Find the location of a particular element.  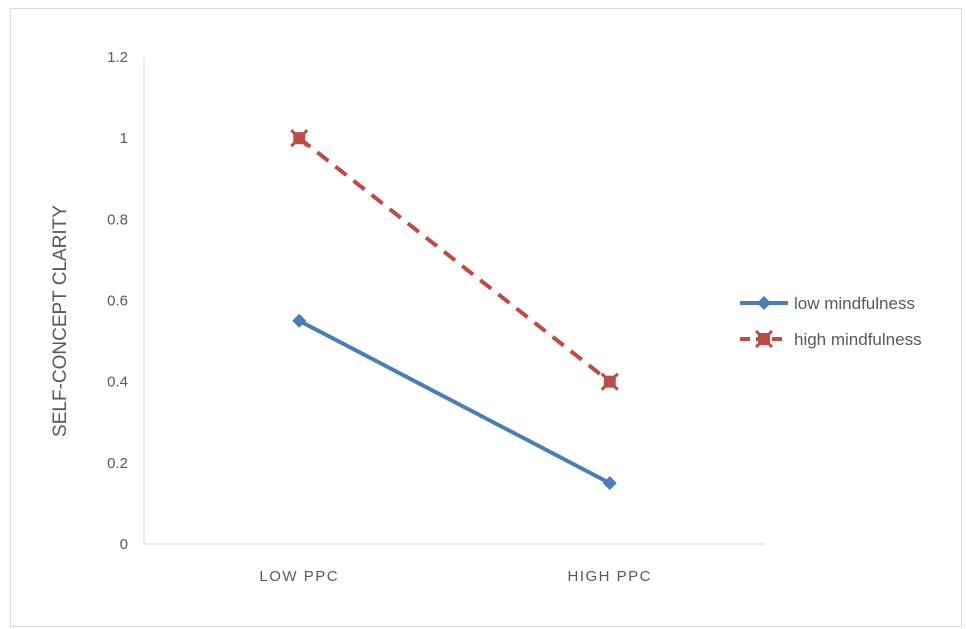

x-category-labels: LOW PPC HIGH PPC is located at coordinates (455, 576).